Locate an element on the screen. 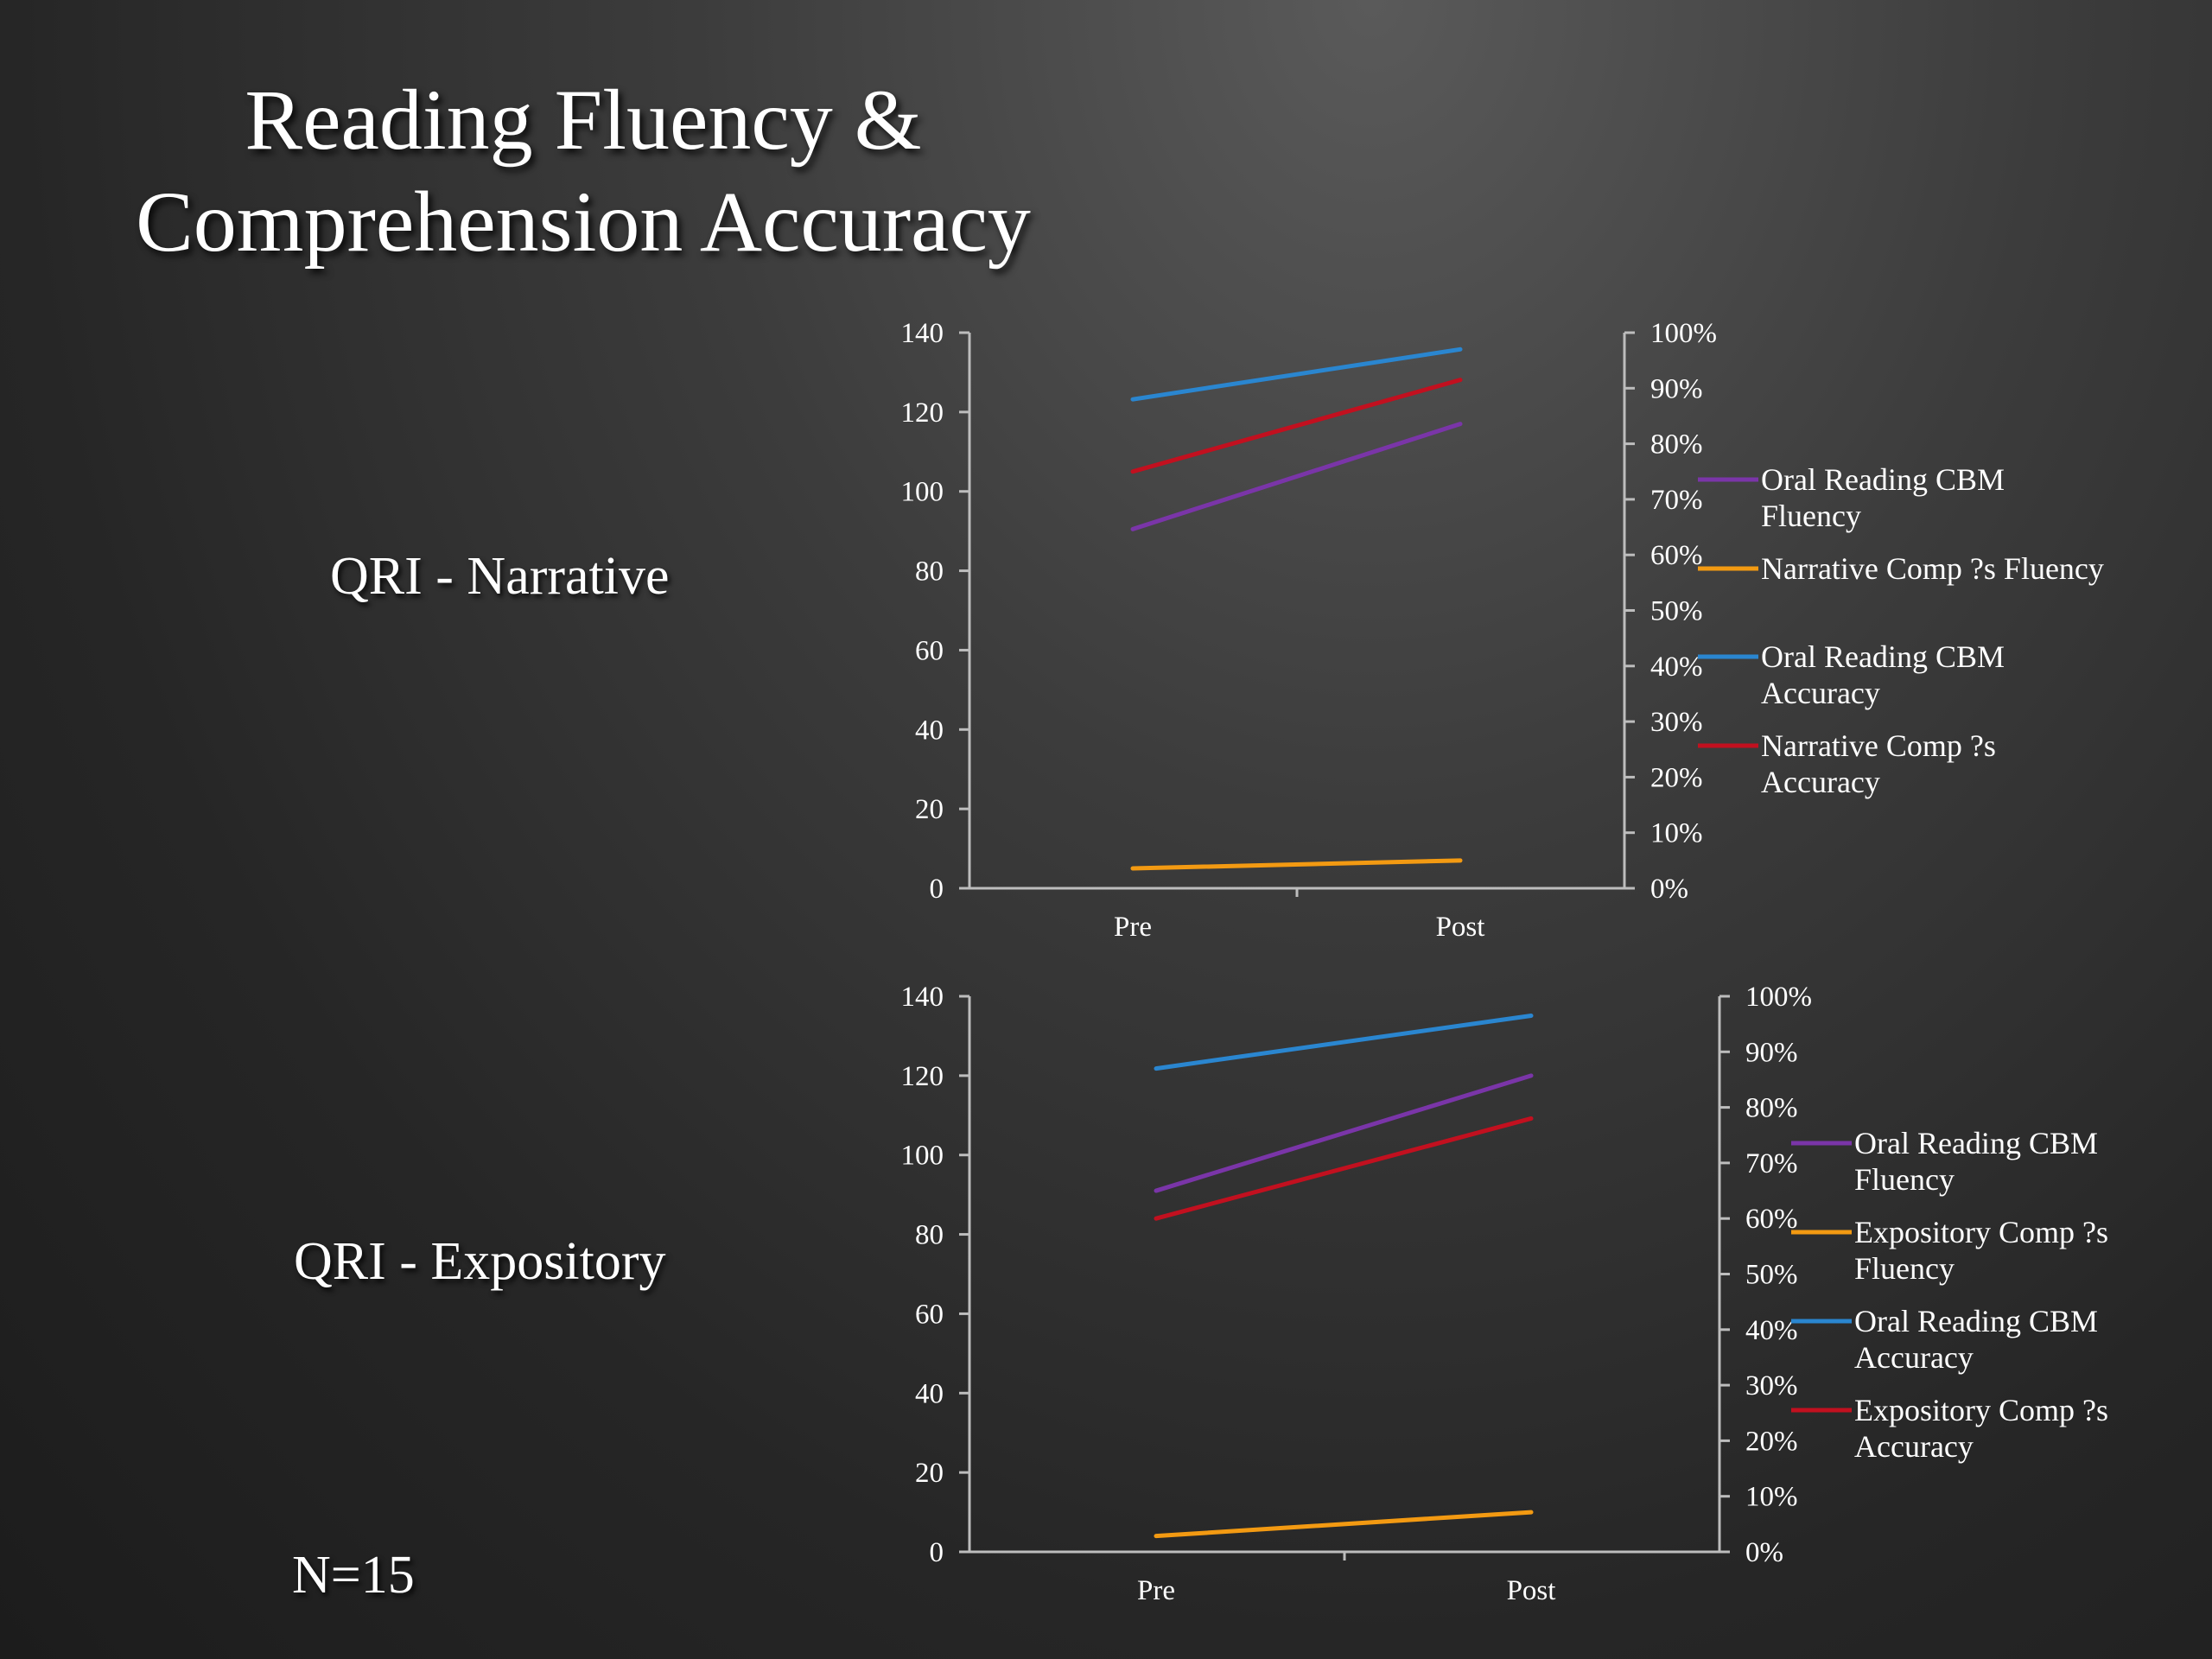 Image resolution: width=2212 pixels, height=1659 pixels. expository-right-tick-label: 20% is located at coordinates (1771, 1441).